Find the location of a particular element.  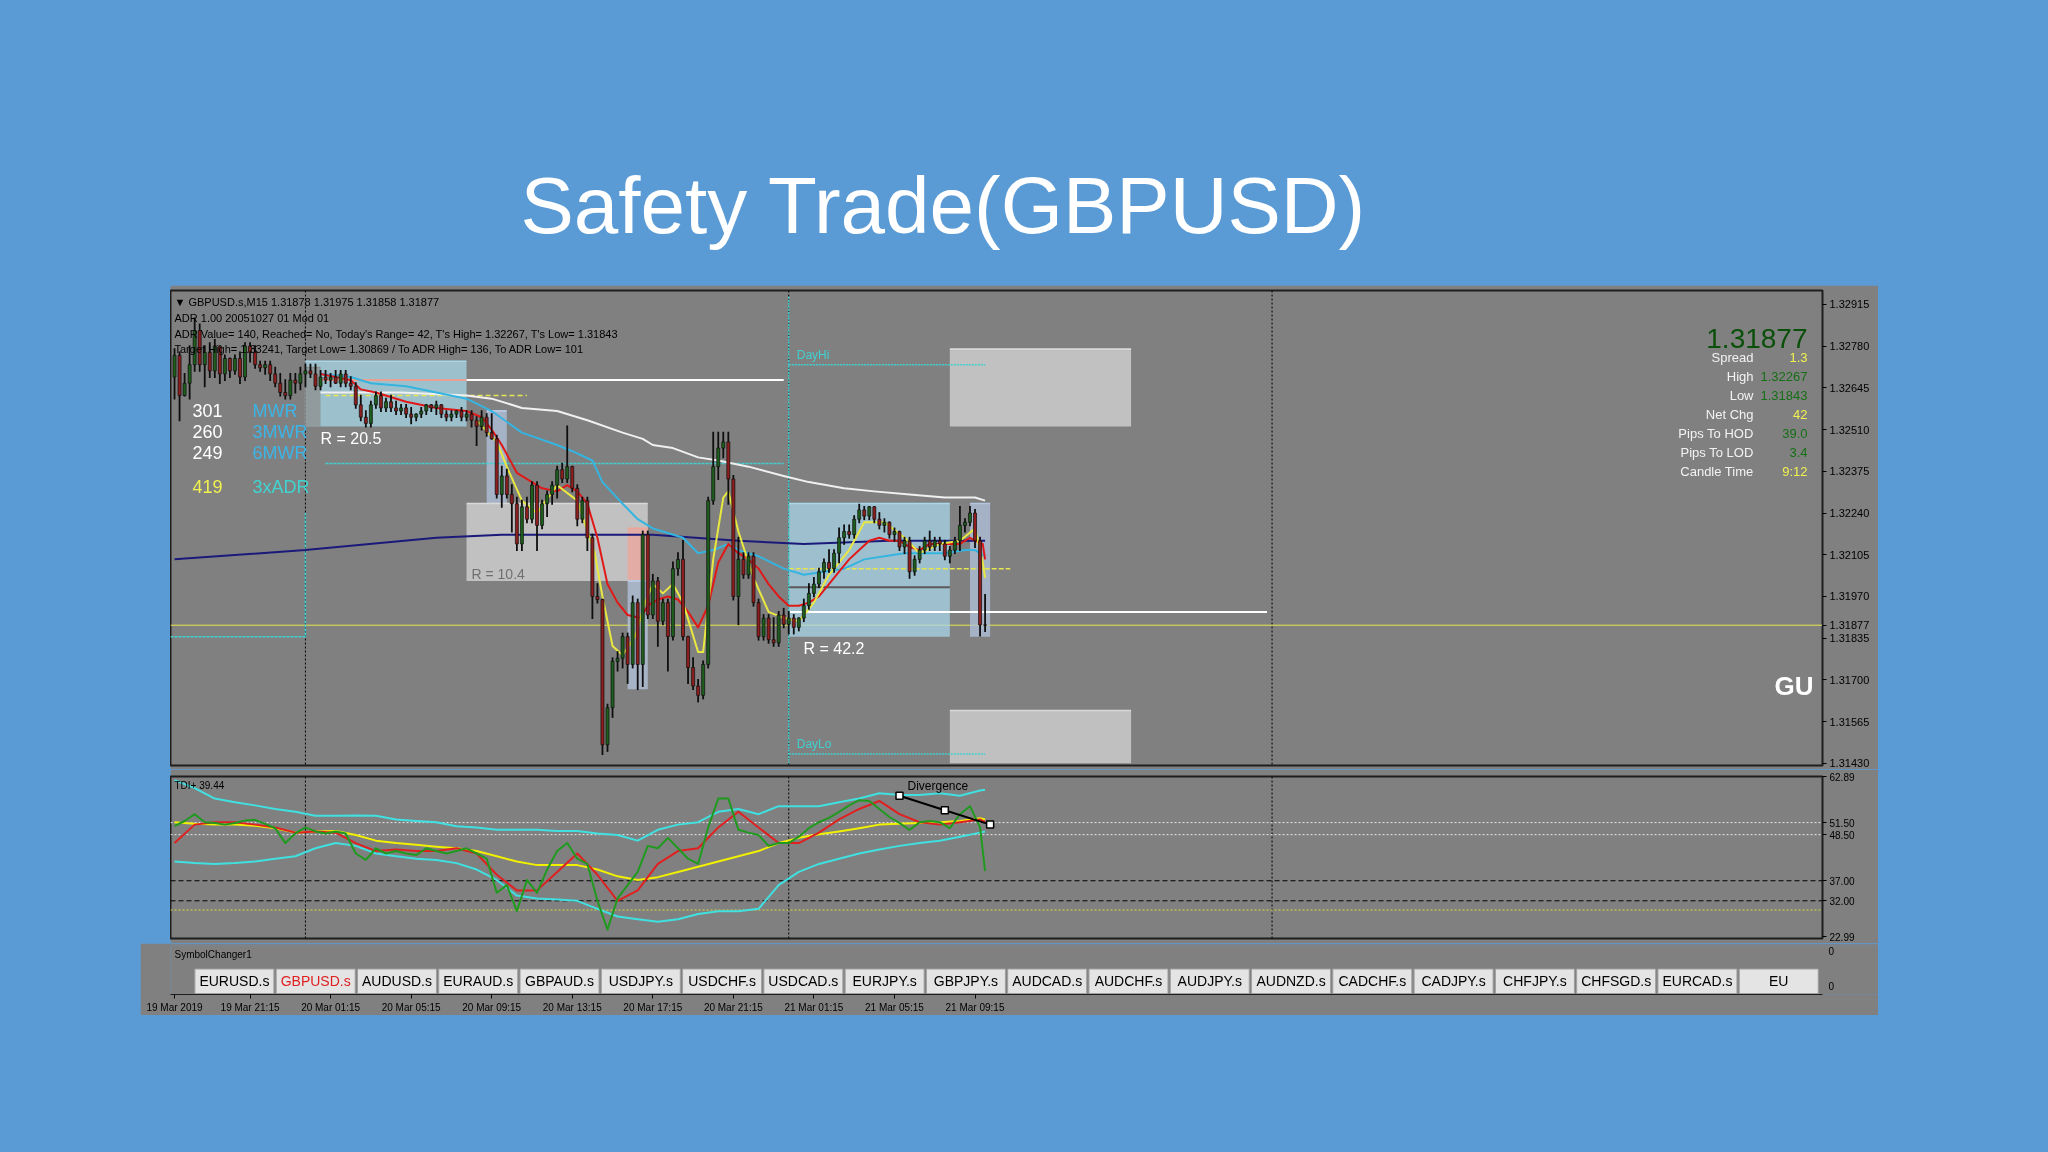

category-label: CADJPY.s is located at coordinates (1453, 981).